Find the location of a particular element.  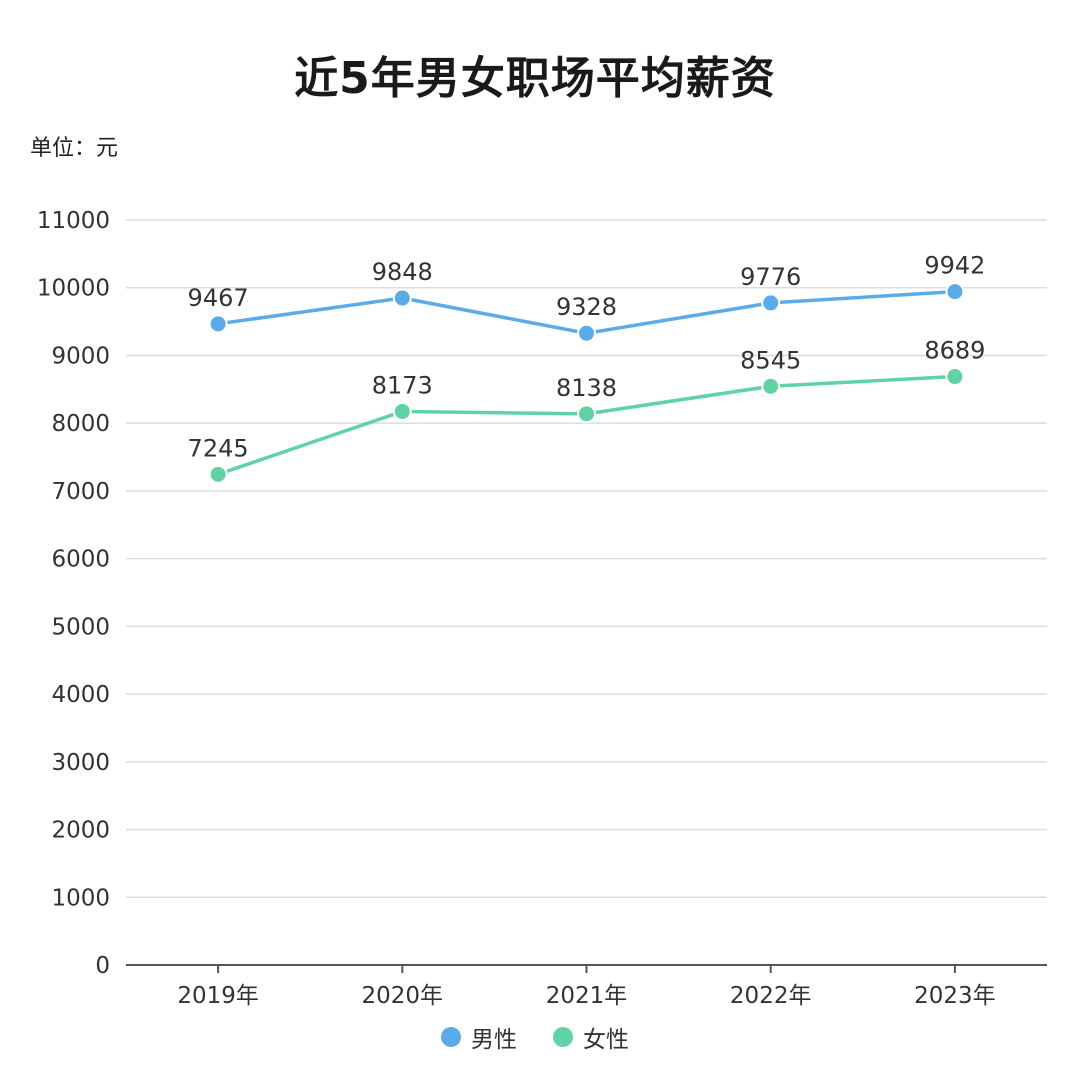

data-label-female-2: 8138 is located at coordinates (586, 388).